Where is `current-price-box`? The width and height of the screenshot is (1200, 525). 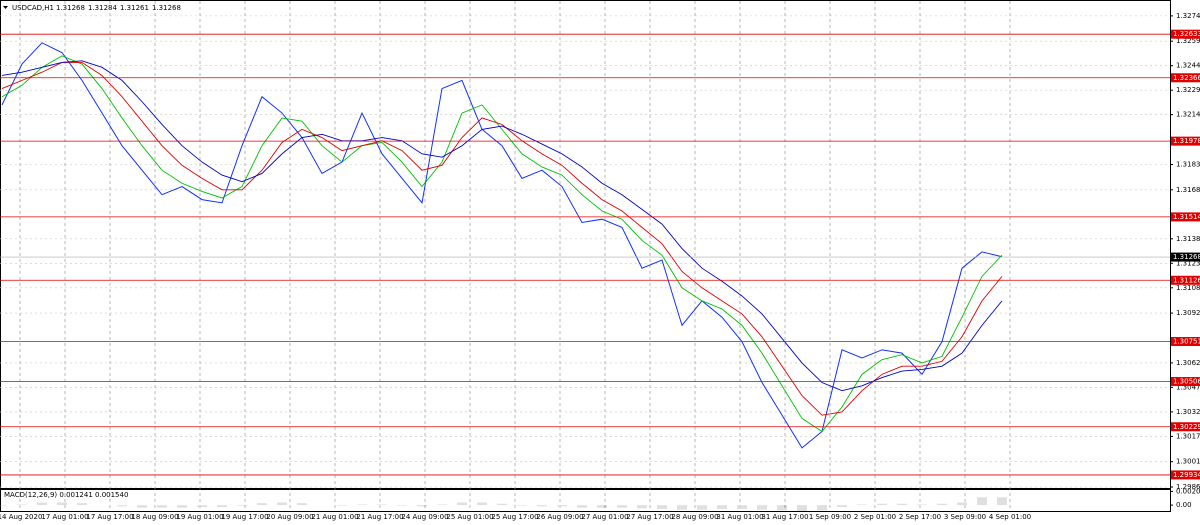
current-price-box is located at coordinates (1185, 257).